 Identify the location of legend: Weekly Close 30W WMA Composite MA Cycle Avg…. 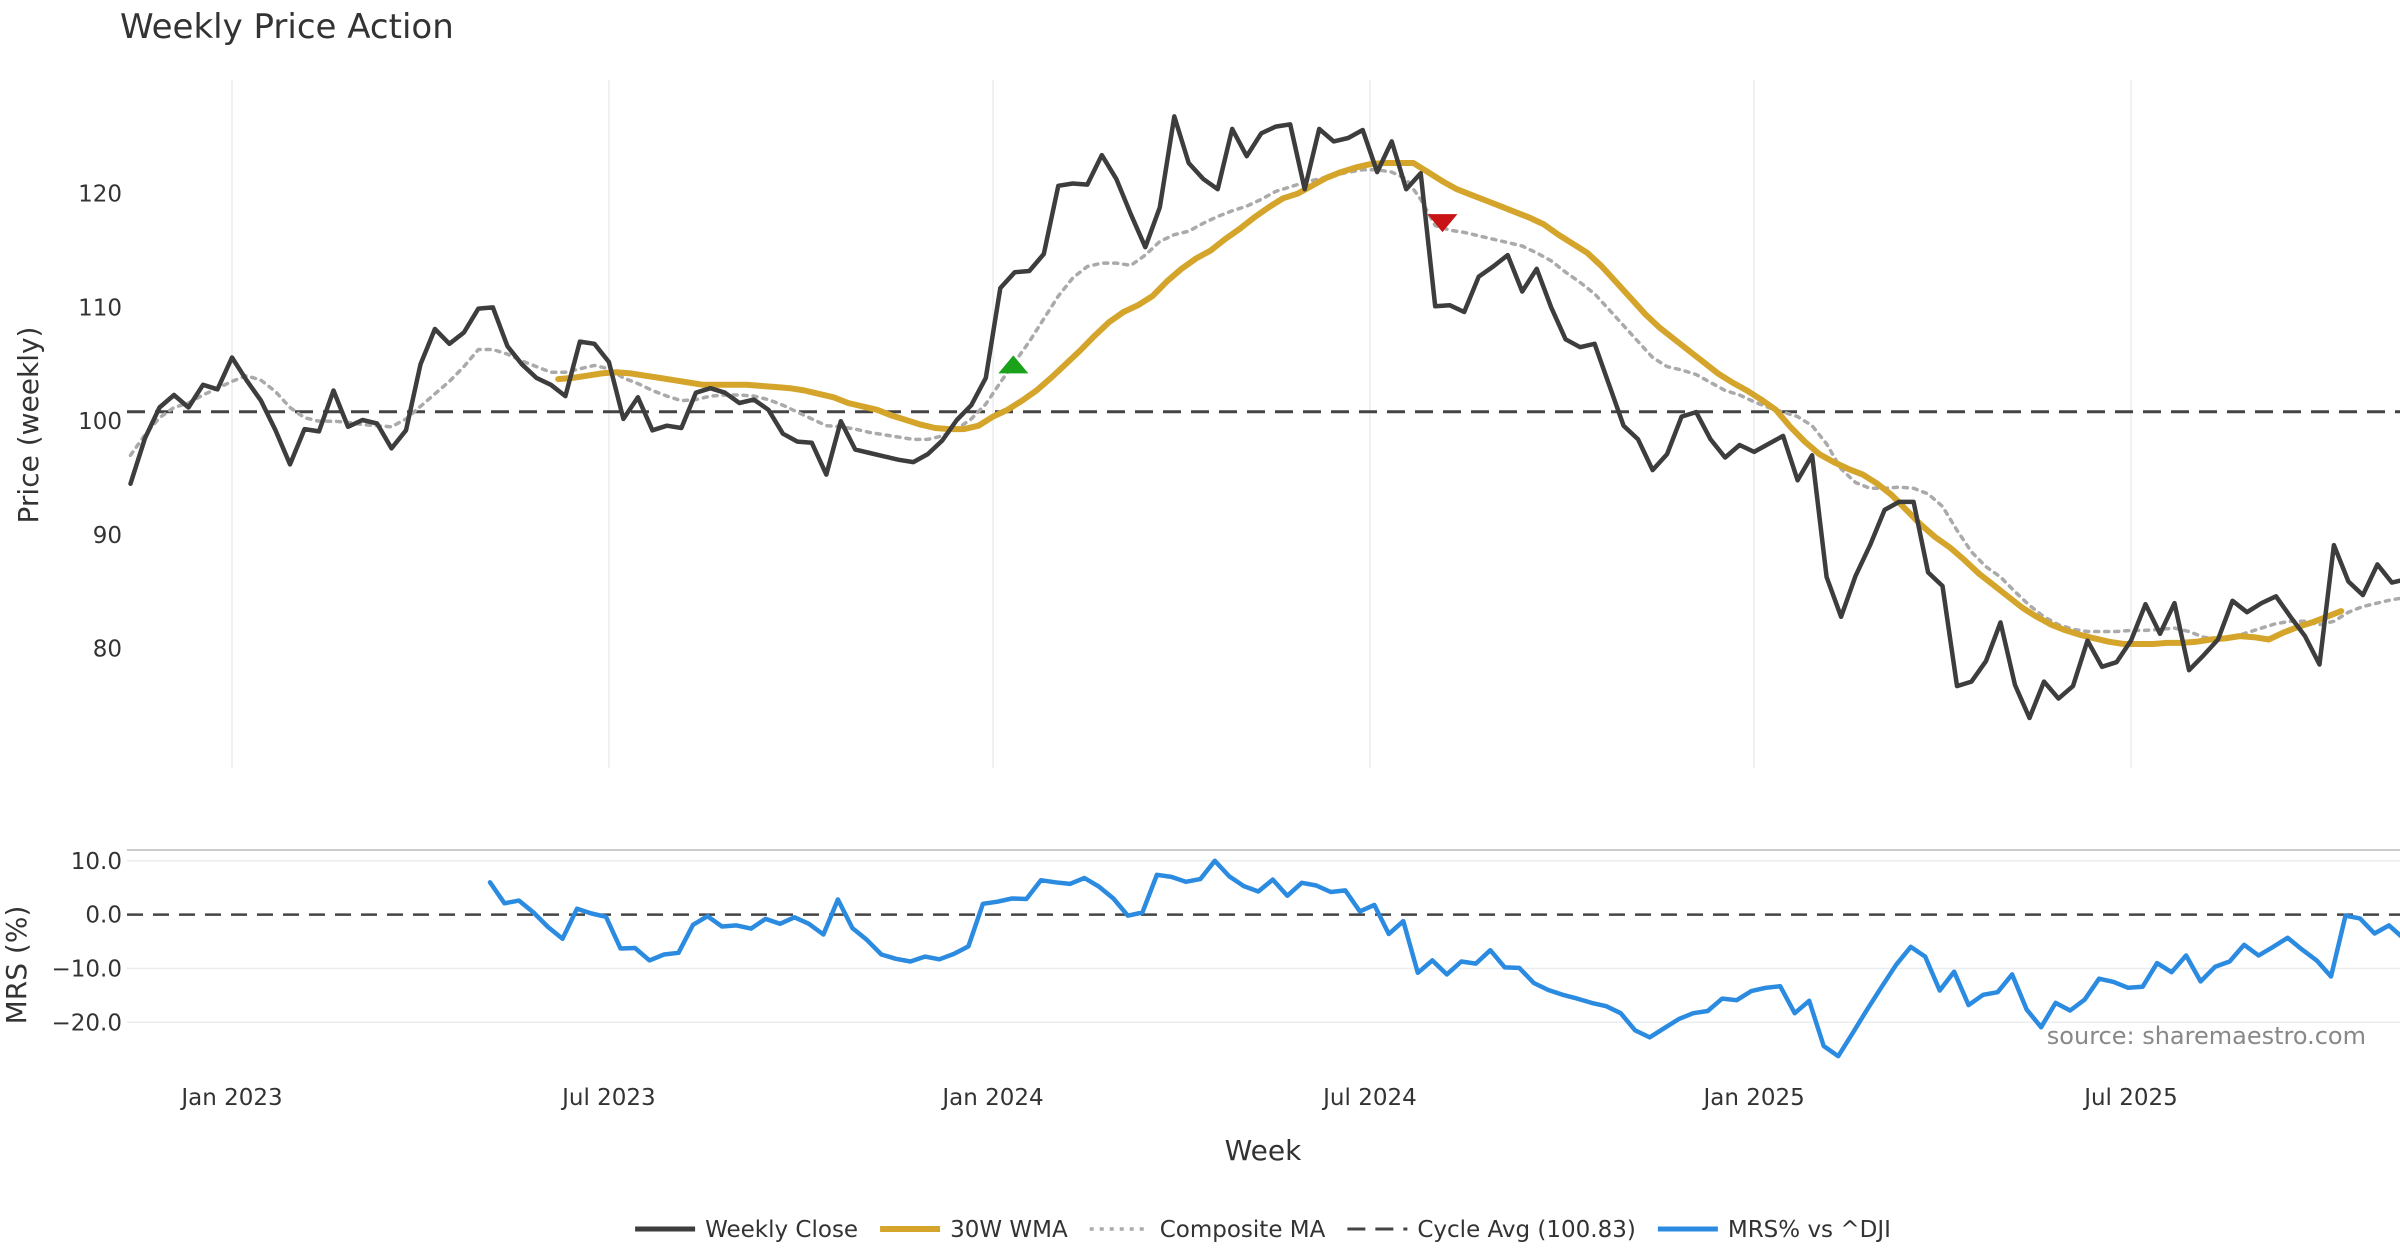
(1263, 1230).